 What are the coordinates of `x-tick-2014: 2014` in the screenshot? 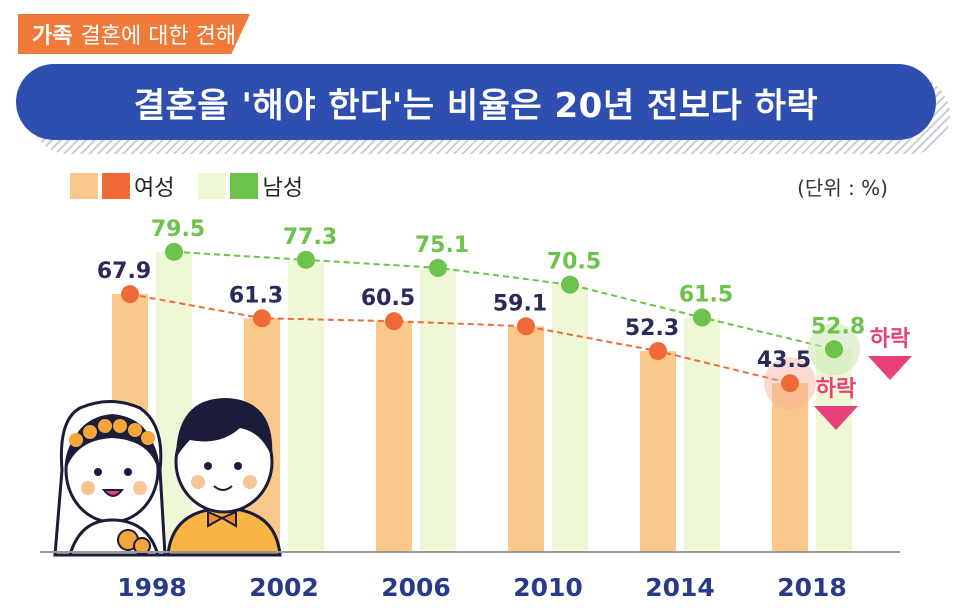 It's located at (680, 587).